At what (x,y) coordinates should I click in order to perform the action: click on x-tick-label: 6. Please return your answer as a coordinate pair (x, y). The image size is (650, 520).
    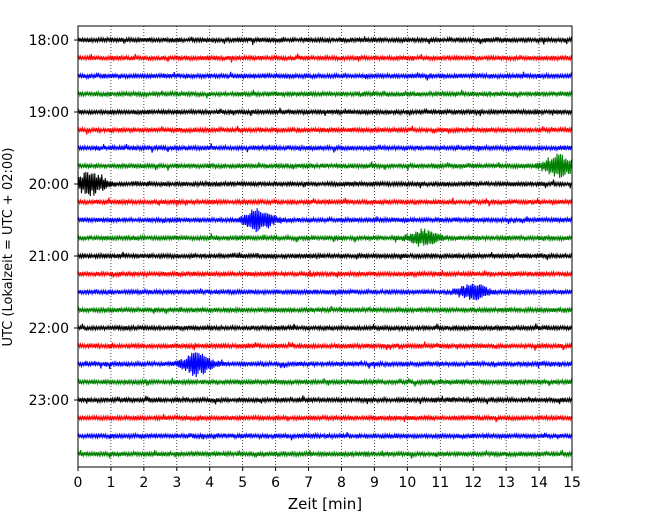
    Looking at the image, I should click on (275, 483).